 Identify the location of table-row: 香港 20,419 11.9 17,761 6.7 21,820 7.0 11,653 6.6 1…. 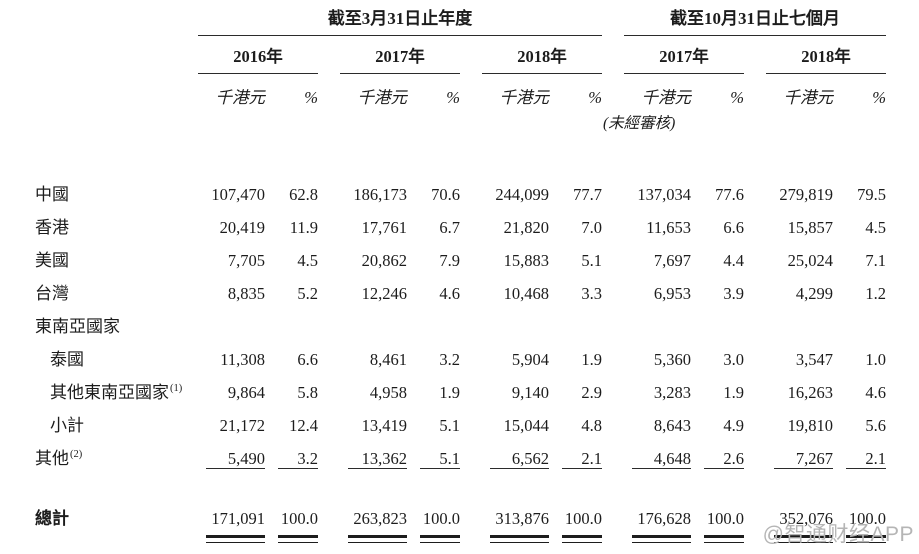
(459, 227).